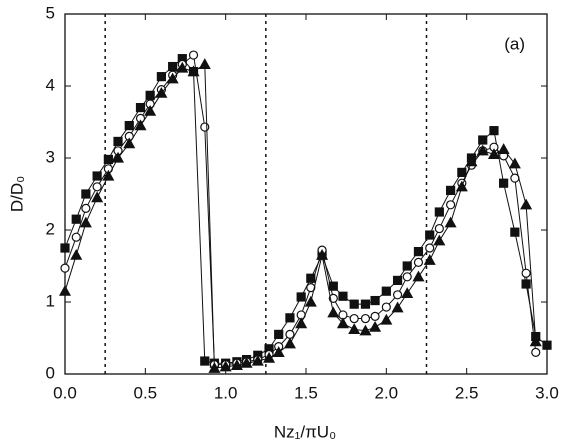  Describe the element at coordinates (226, 392) in the screenshot. I see `x-tick-label: 1.0` at that location.